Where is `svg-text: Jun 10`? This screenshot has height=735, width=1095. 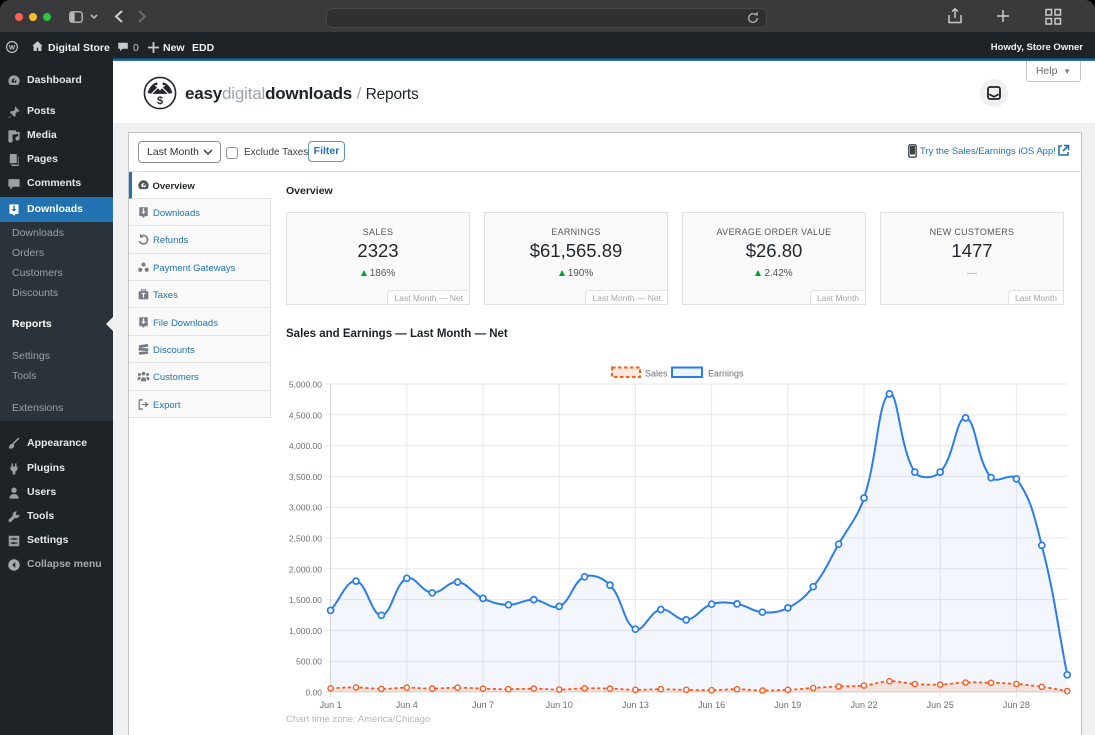 svg-text: Jun 10 is located at coordinates (559, 705).